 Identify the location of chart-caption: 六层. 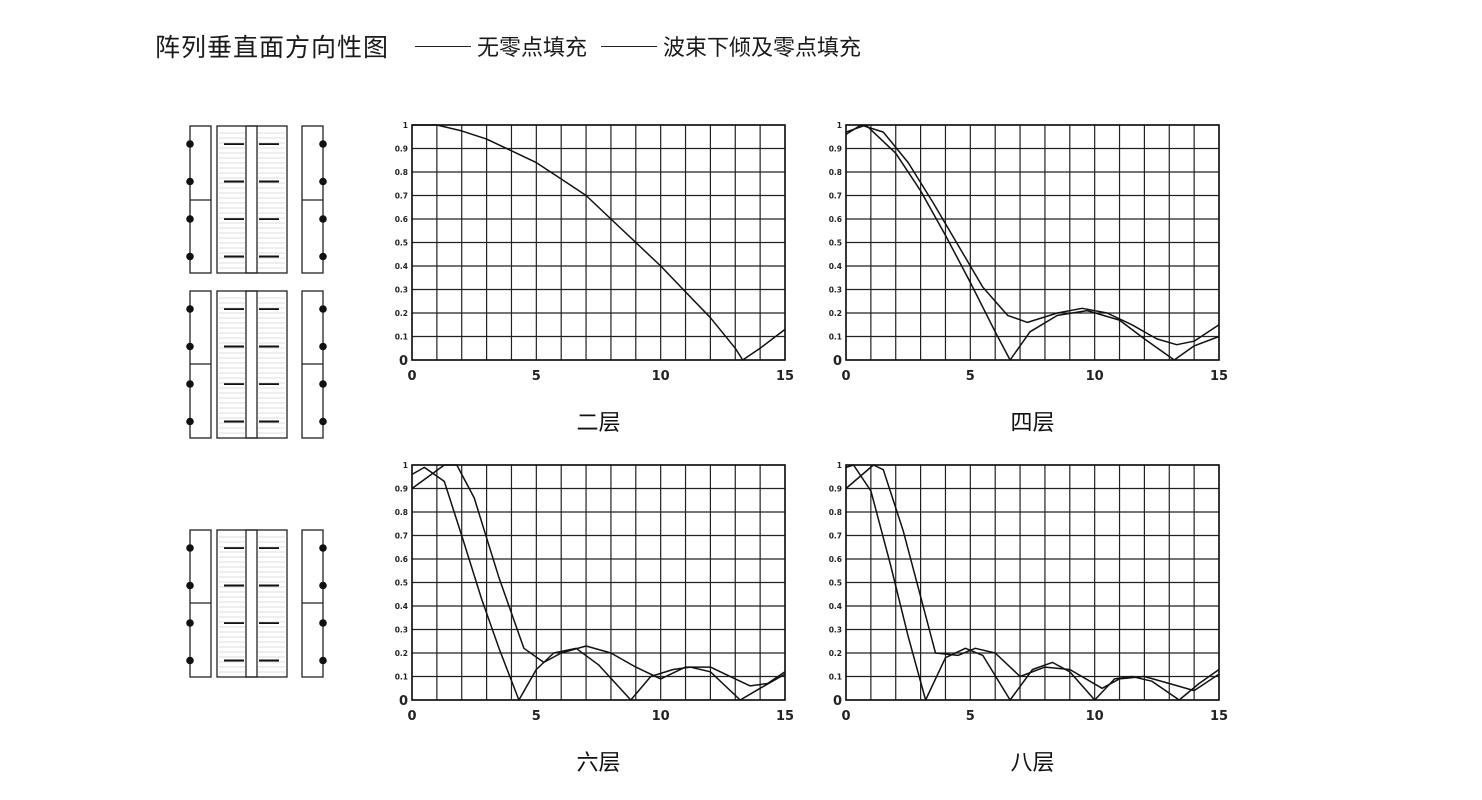
(598, 763).